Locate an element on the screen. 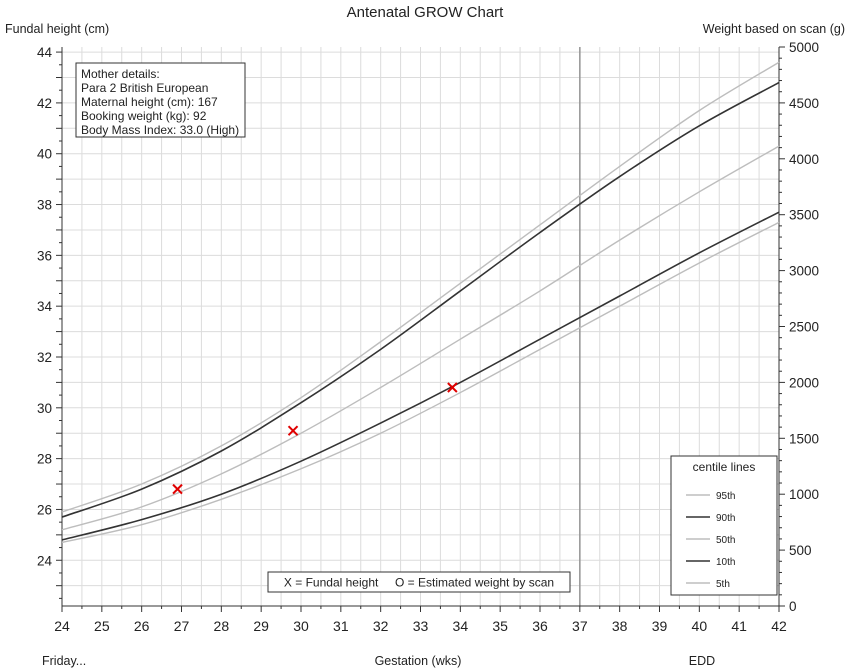 The height and width of the screenshot is (671, 850). right-tick-label: 500 is located at coordinates (800, 550).